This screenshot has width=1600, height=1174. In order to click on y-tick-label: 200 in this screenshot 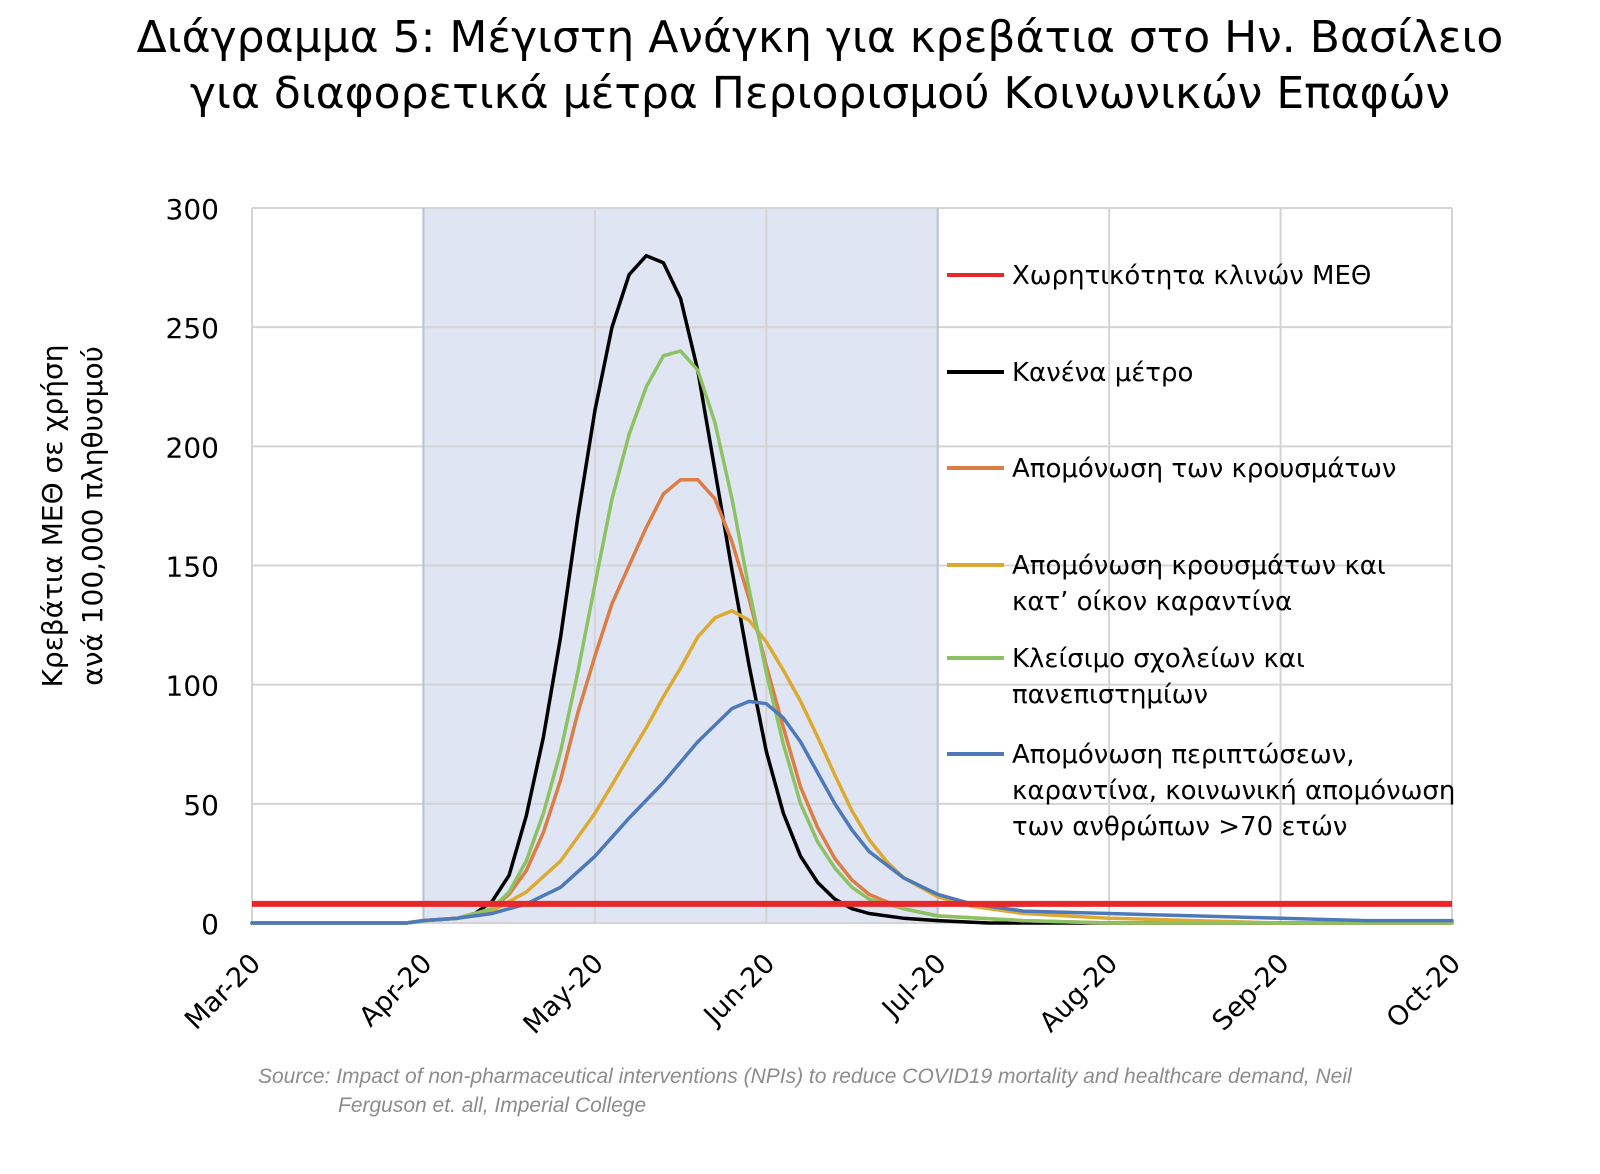, I will do `click(192, 447)`.